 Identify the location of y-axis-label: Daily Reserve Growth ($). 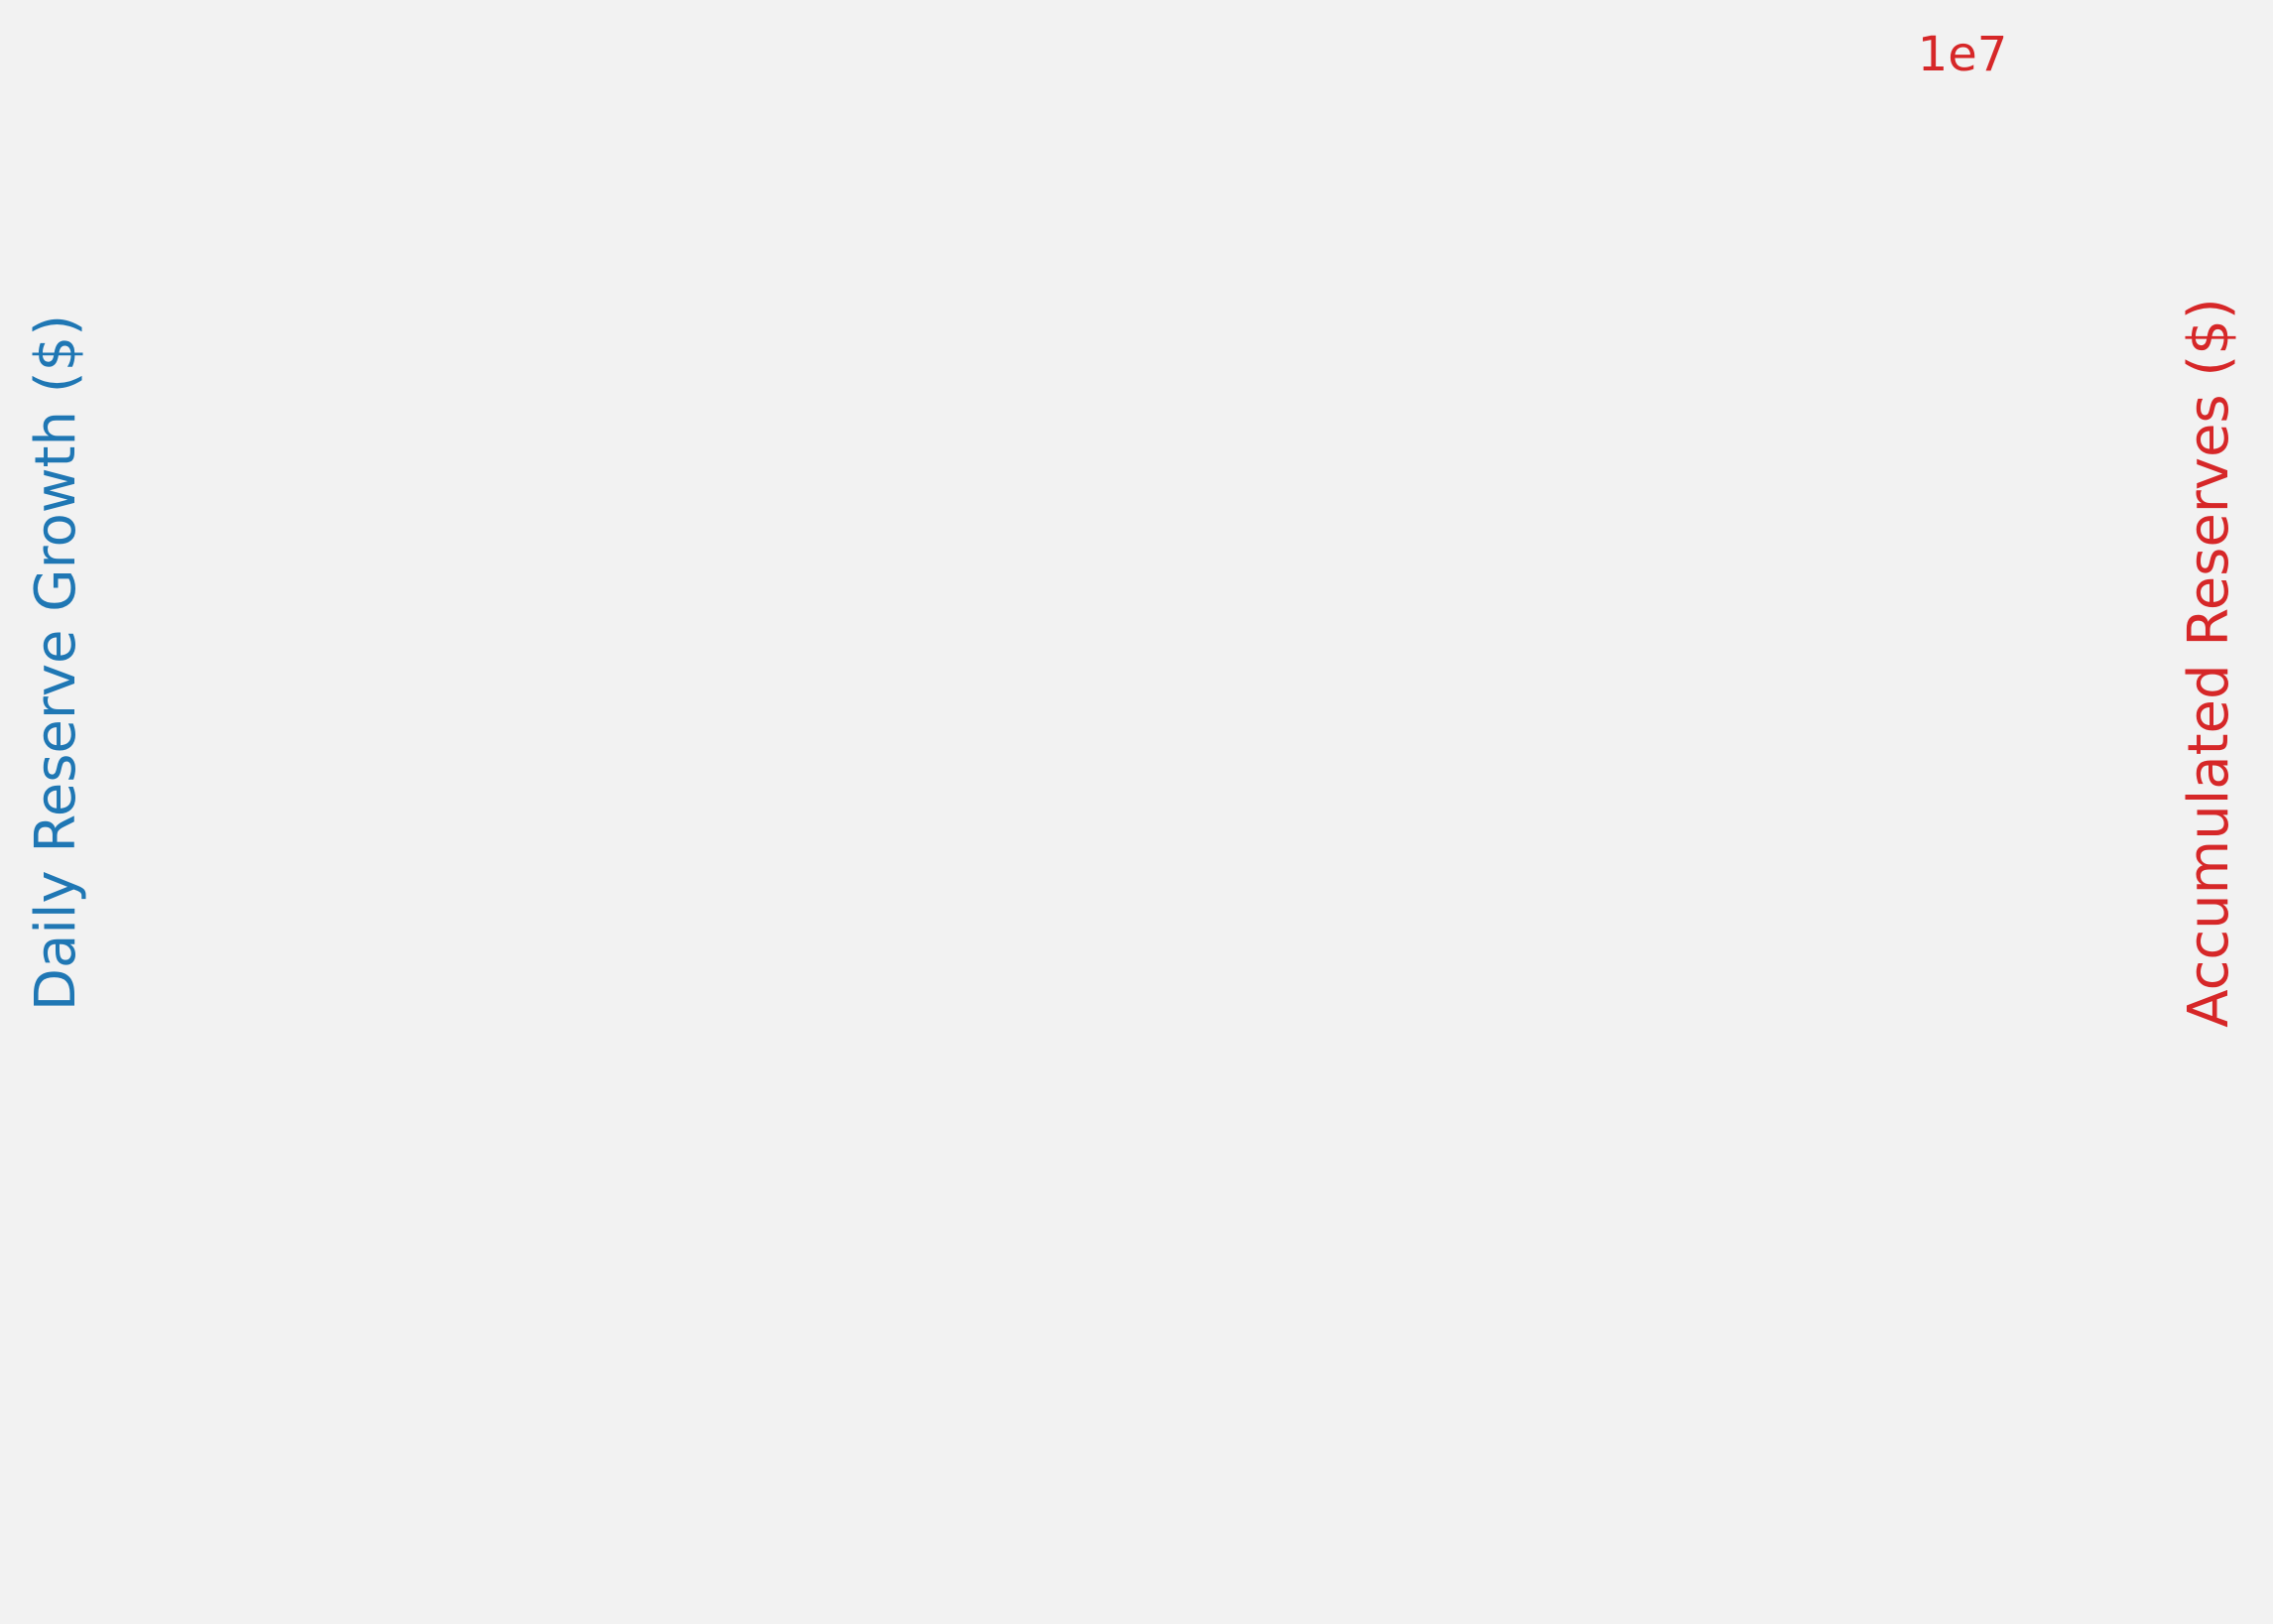
(56, 662).